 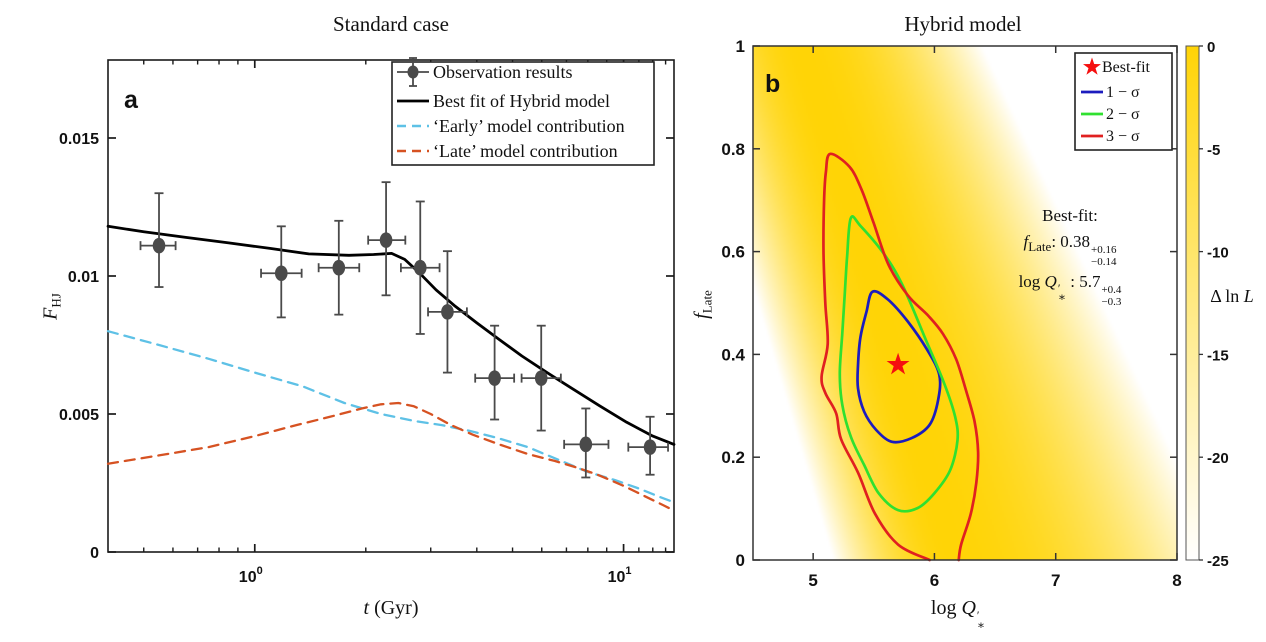 What do you see at coordinates (79, 415) in the screenshot?
I see `panel-a-ytick-label: 0.005` at bounding box center [79, 415].